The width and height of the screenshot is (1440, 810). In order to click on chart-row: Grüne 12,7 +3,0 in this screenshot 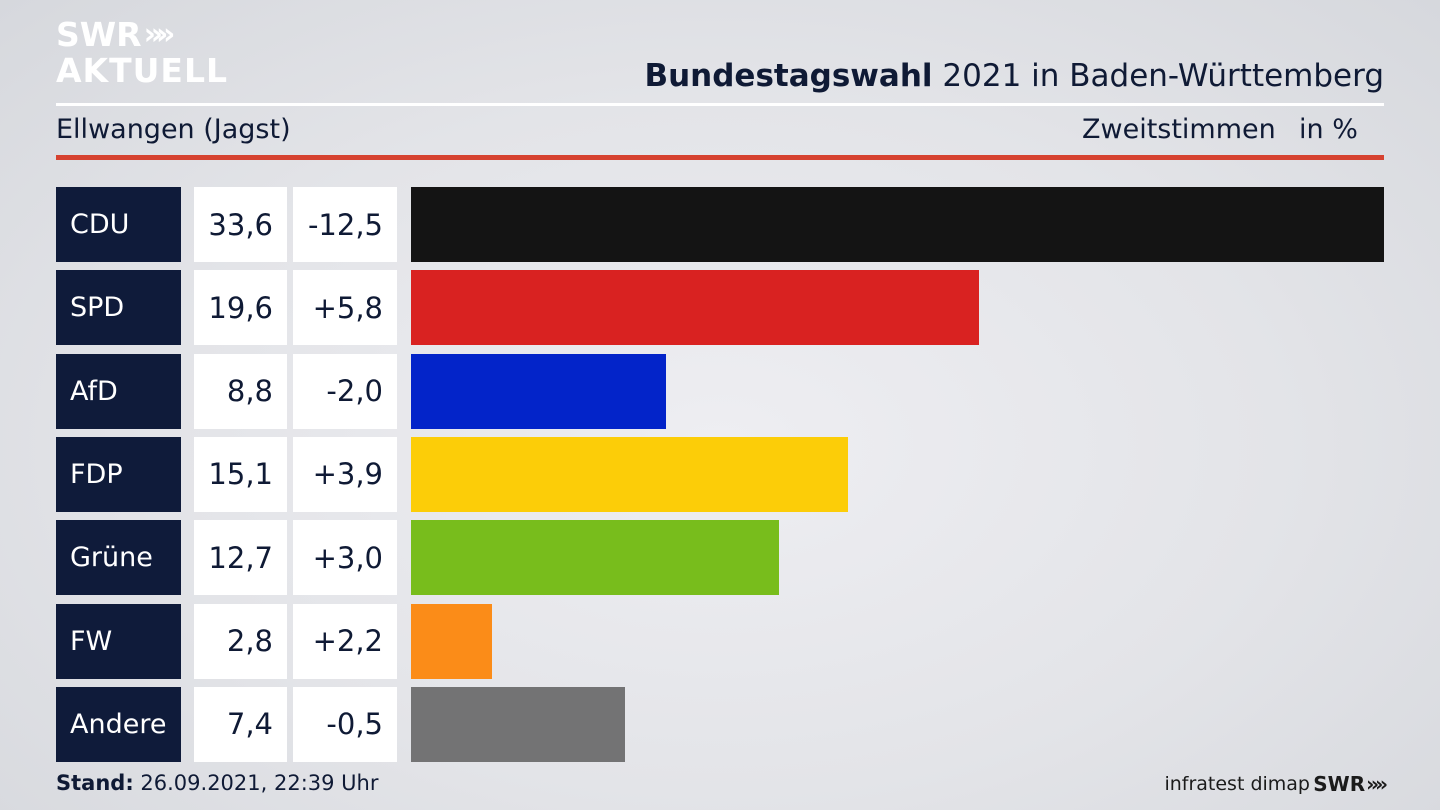, I will do `click(720, 558)`.